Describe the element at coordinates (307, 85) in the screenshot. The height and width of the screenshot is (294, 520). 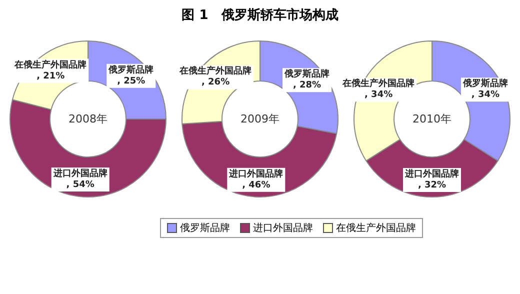
I see `data-label: , 28%` at that location.